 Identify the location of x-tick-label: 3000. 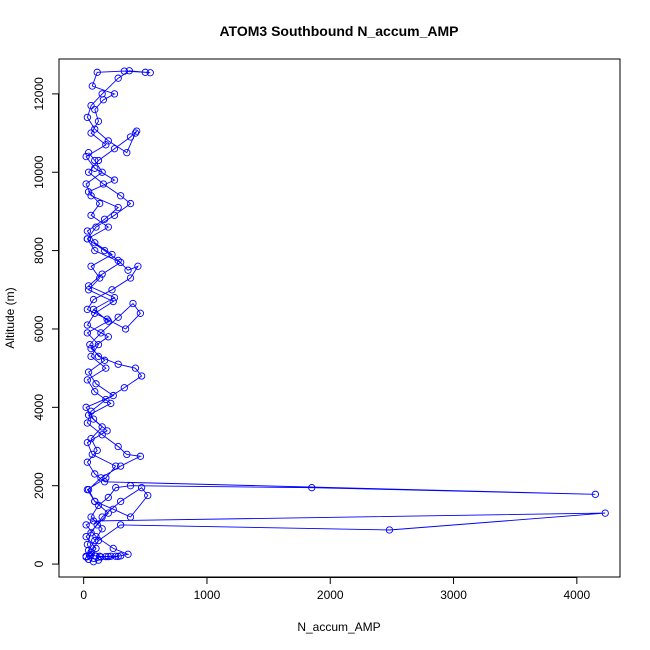
(453, 595).